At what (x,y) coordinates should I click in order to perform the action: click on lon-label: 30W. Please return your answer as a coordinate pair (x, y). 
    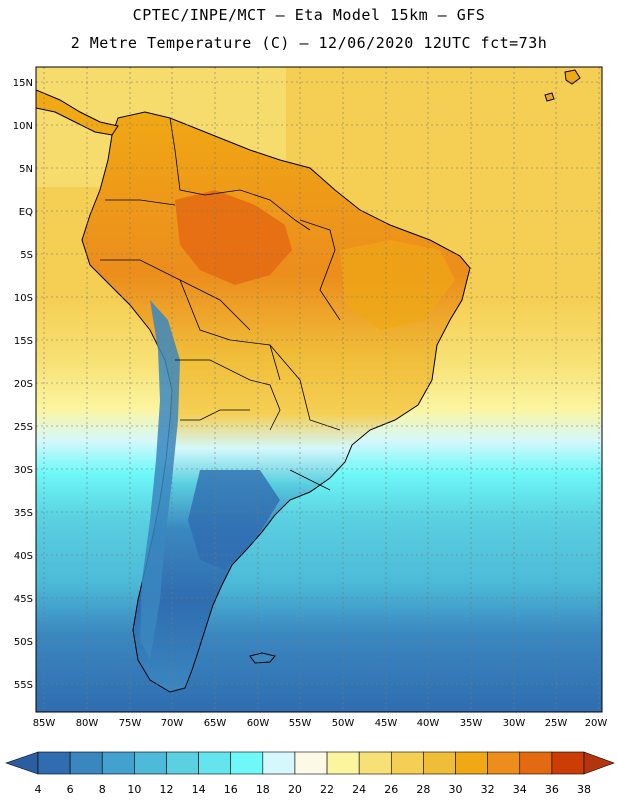
    Looking at the image, I should click on (514, 723).